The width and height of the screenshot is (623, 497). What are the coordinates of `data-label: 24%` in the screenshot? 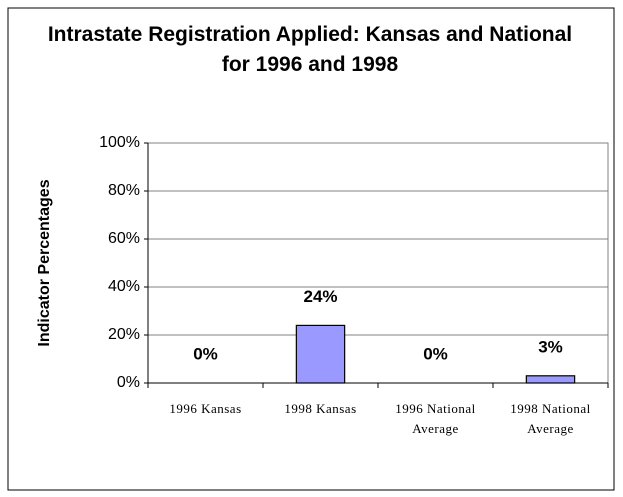 It's located at (320, 296).